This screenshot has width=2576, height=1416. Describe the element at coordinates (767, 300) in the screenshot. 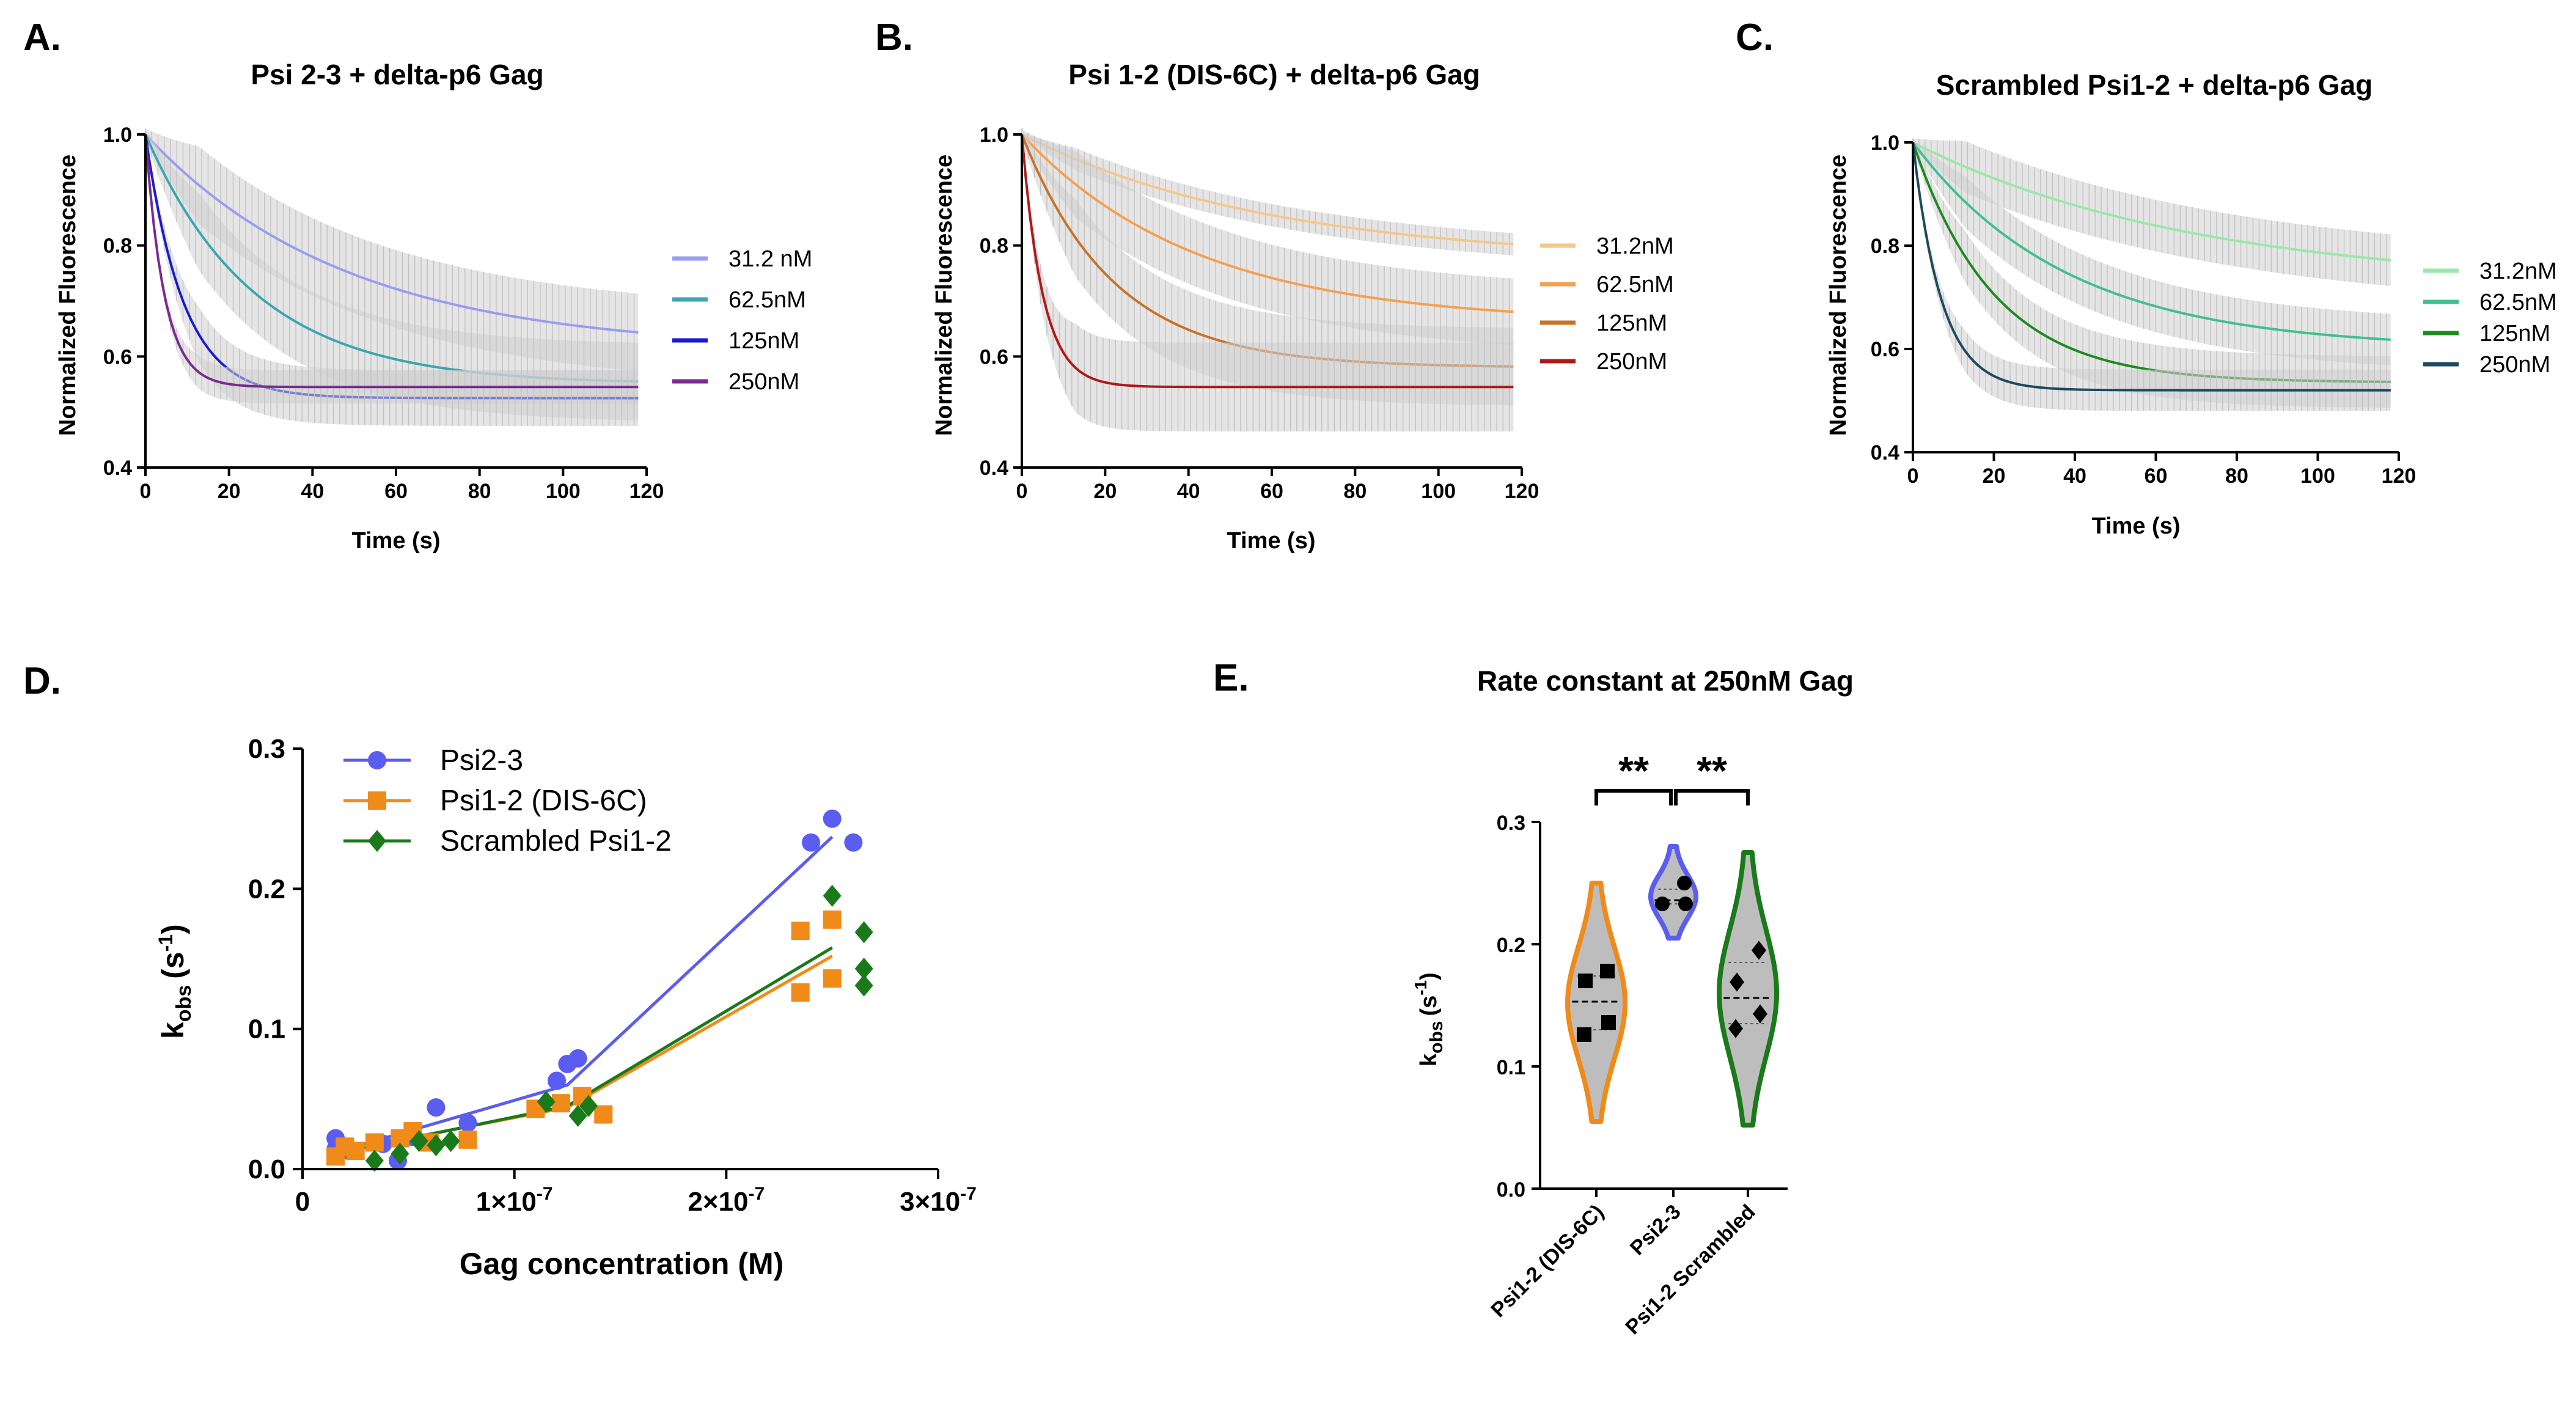

I see `chart-a-legend-label-1: 62.5nM` at that location.